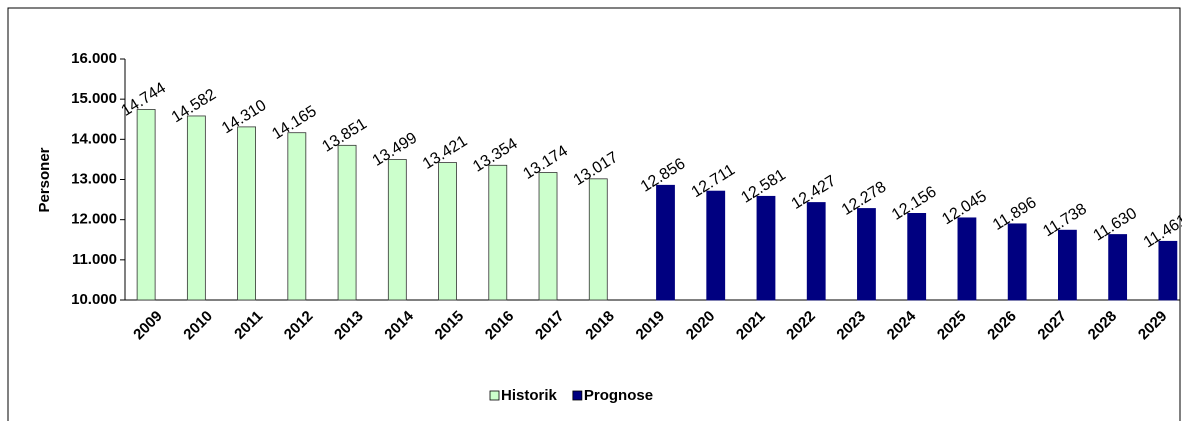  What do you see at coordinates (902, 325) in the screenshot?
I see `x-tick-label: 2024` at bounding box center [902, 325].